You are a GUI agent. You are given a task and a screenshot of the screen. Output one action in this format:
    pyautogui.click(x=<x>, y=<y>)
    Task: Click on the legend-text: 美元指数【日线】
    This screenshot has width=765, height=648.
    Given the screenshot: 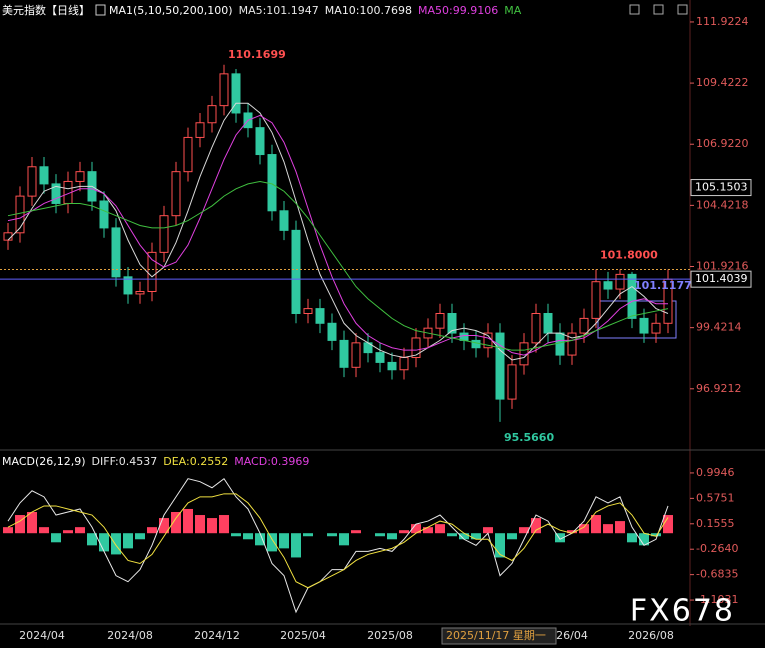 What is the action you would take?
    pyautogui.click(x=46, y=10)
    